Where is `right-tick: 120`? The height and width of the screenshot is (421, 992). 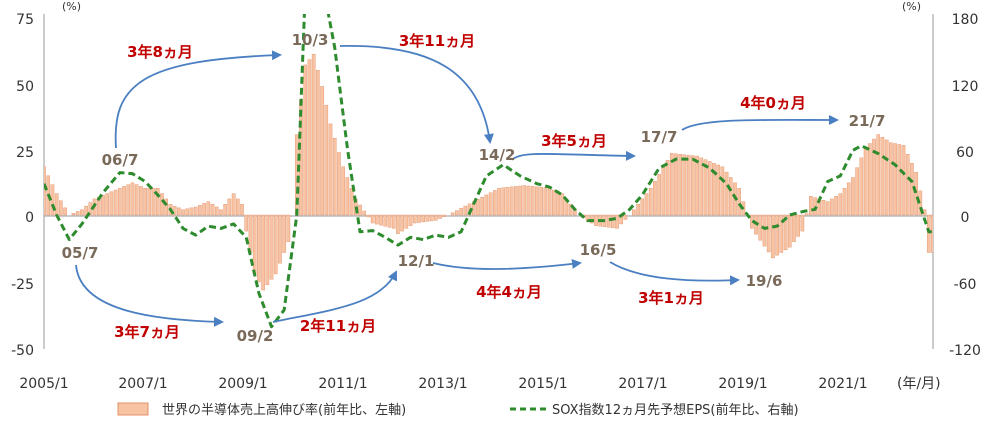 right-tick: 120 is located at coordinates (965, 87).